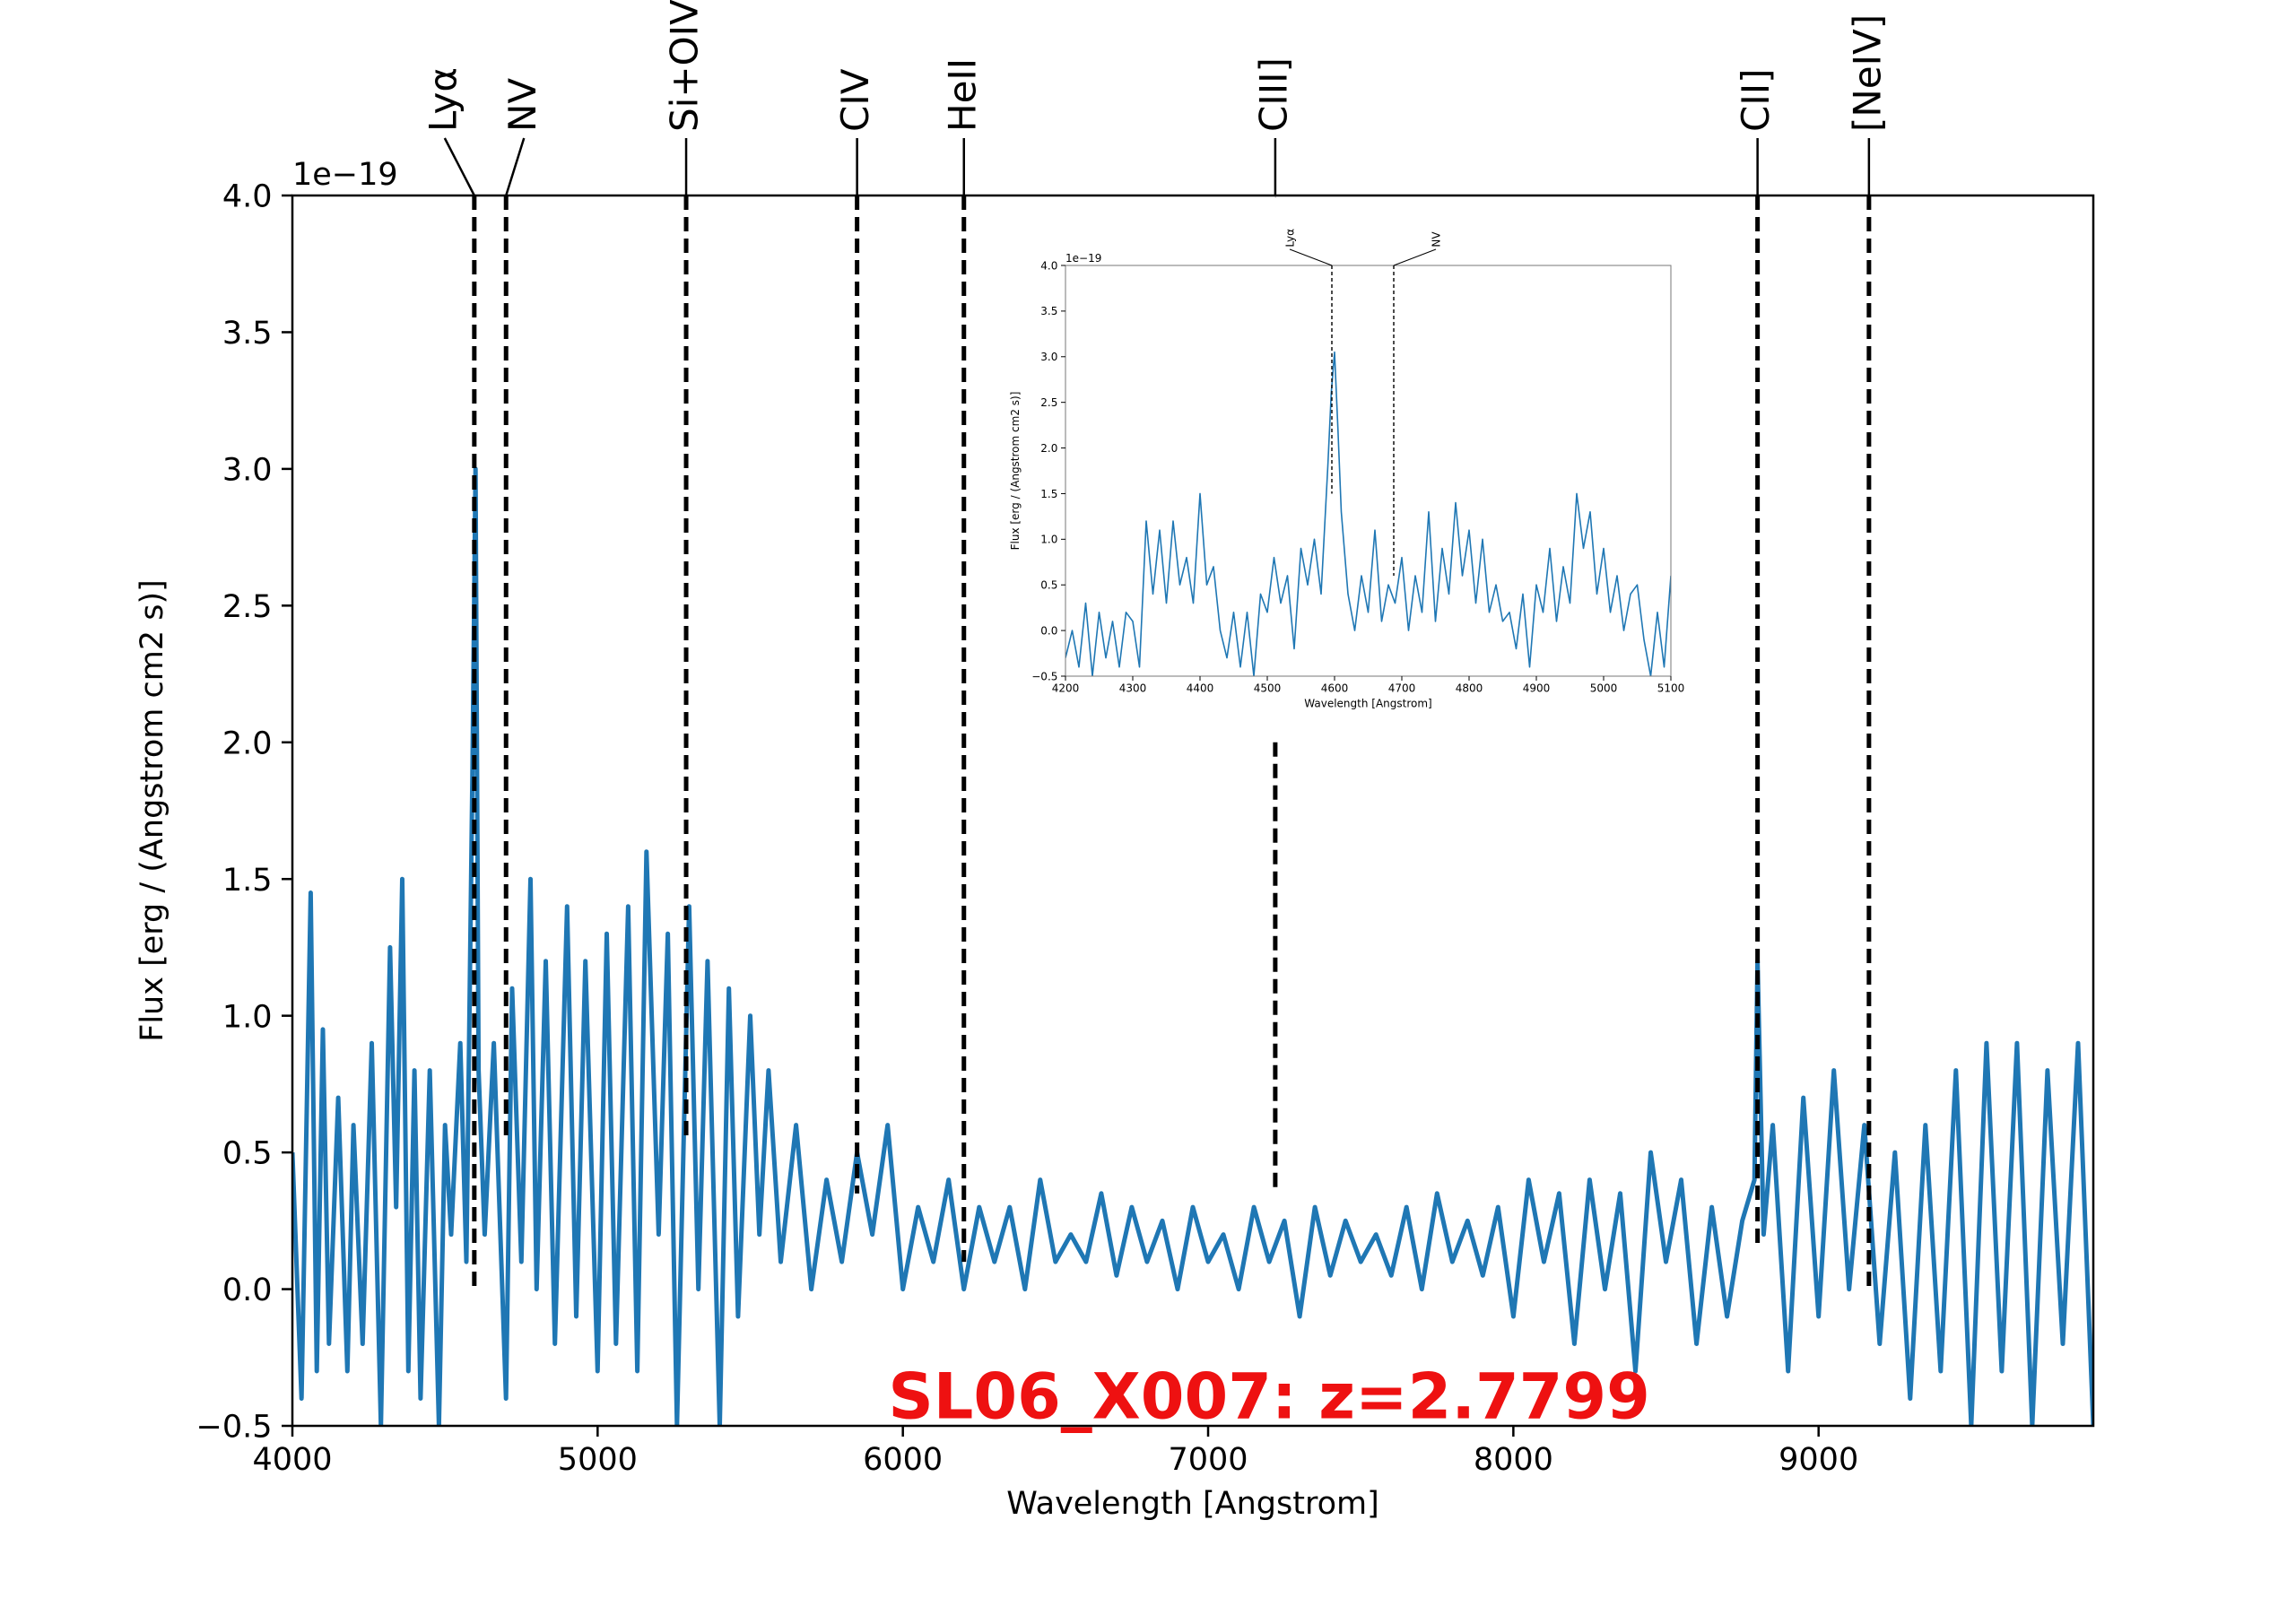 The height and width of the screenshot is (1607, 2296). I want to click on x-tick-label: 4900, so click(1537, 688).